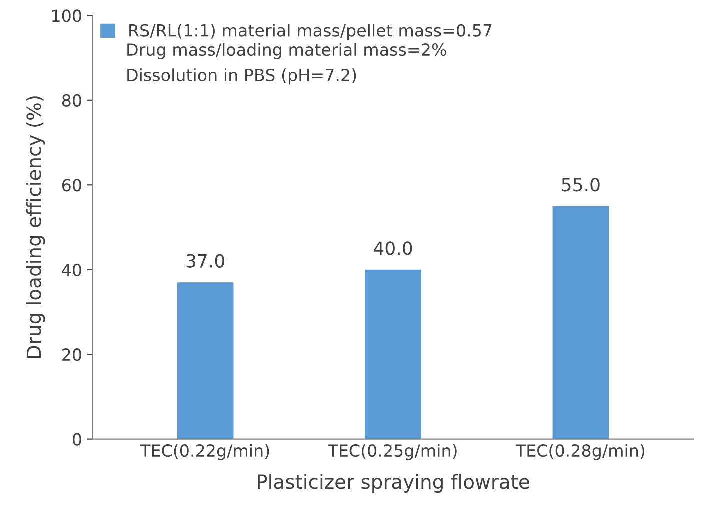 Image resolution: width=715 pixels, height=523 pixels. Describe the element at coordinates (287, 51) in the screenshot. I see `annotation: Drug mass/loading material mass=2%` at that location.